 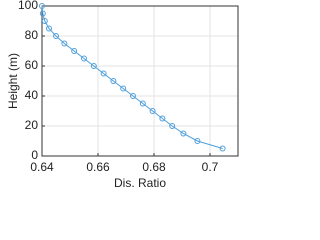 What do you see at coordinates (32, 125) in the screenshot?
I see `y-tick-label: 20` at bounding box center [32, 125].